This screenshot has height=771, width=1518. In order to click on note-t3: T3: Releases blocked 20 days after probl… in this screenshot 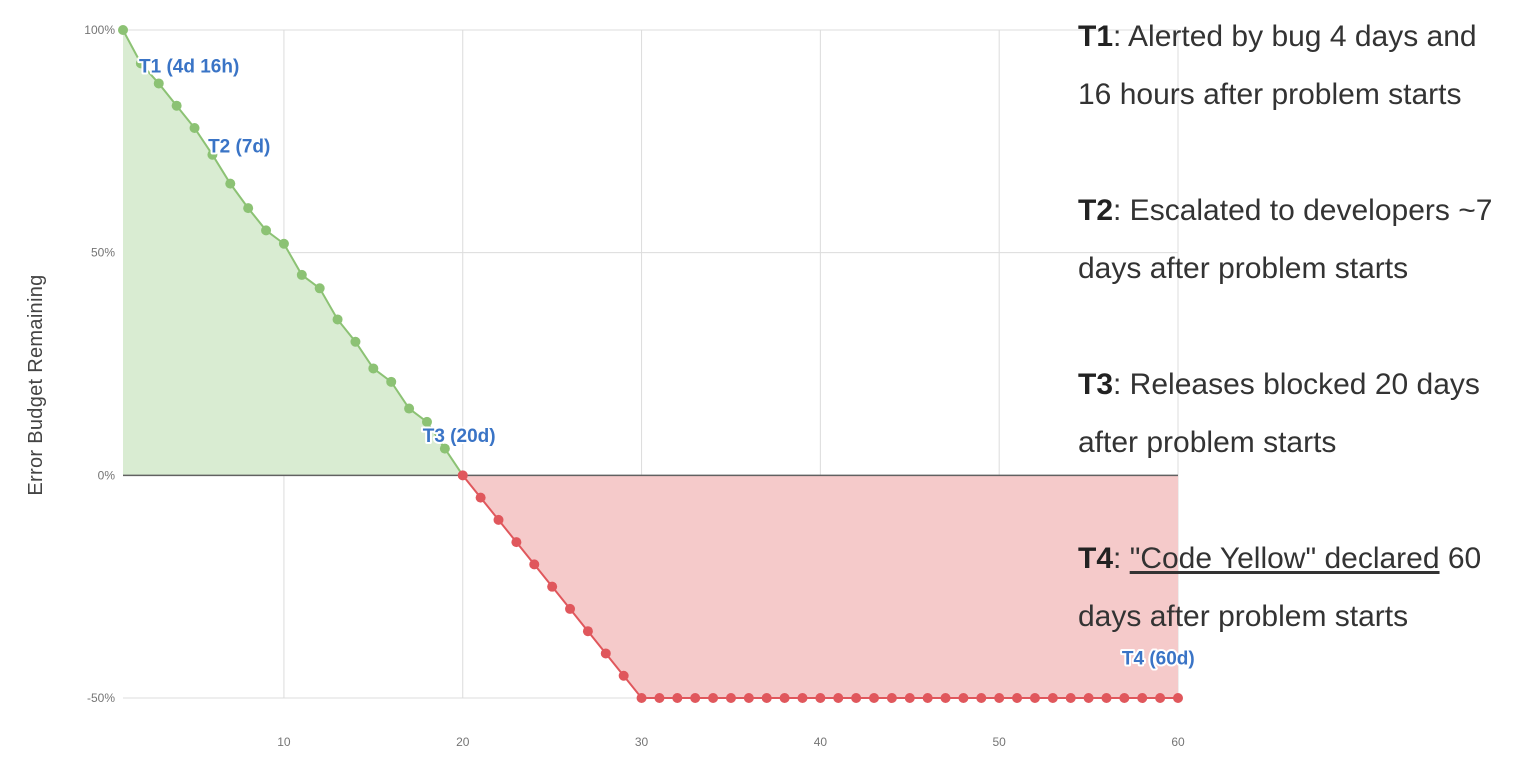, I will do `click(1298, 414)`.